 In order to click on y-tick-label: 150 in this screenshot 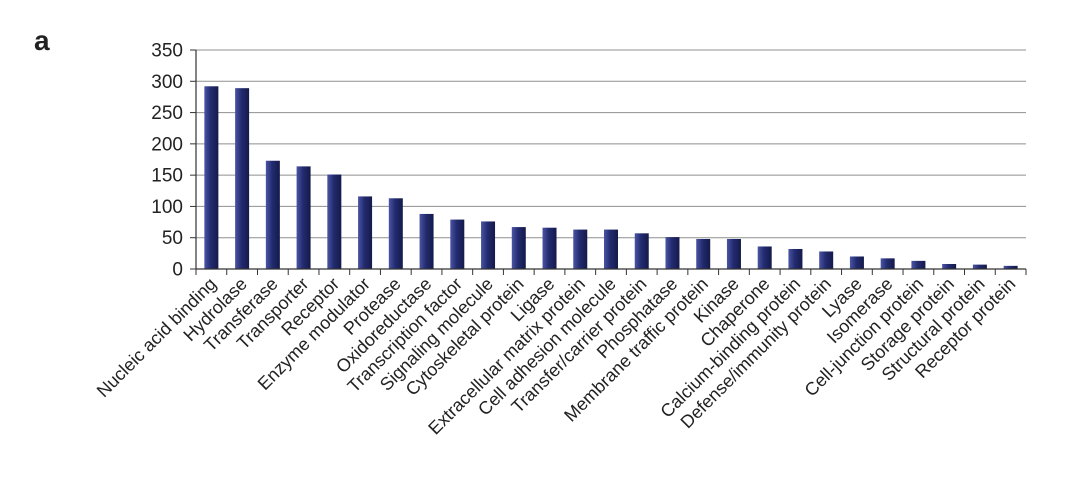, I will do `click(167, 176)`.